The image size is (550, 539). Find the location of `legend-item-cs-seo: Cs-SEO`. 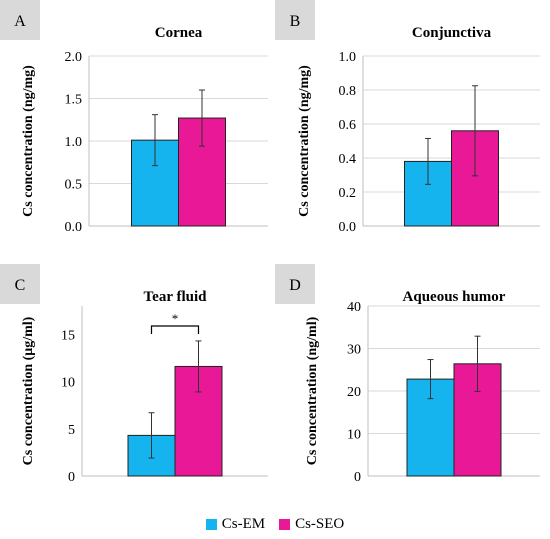

legend-item-cs-seo: Cs-SEO is located at coordinates (311, 524).